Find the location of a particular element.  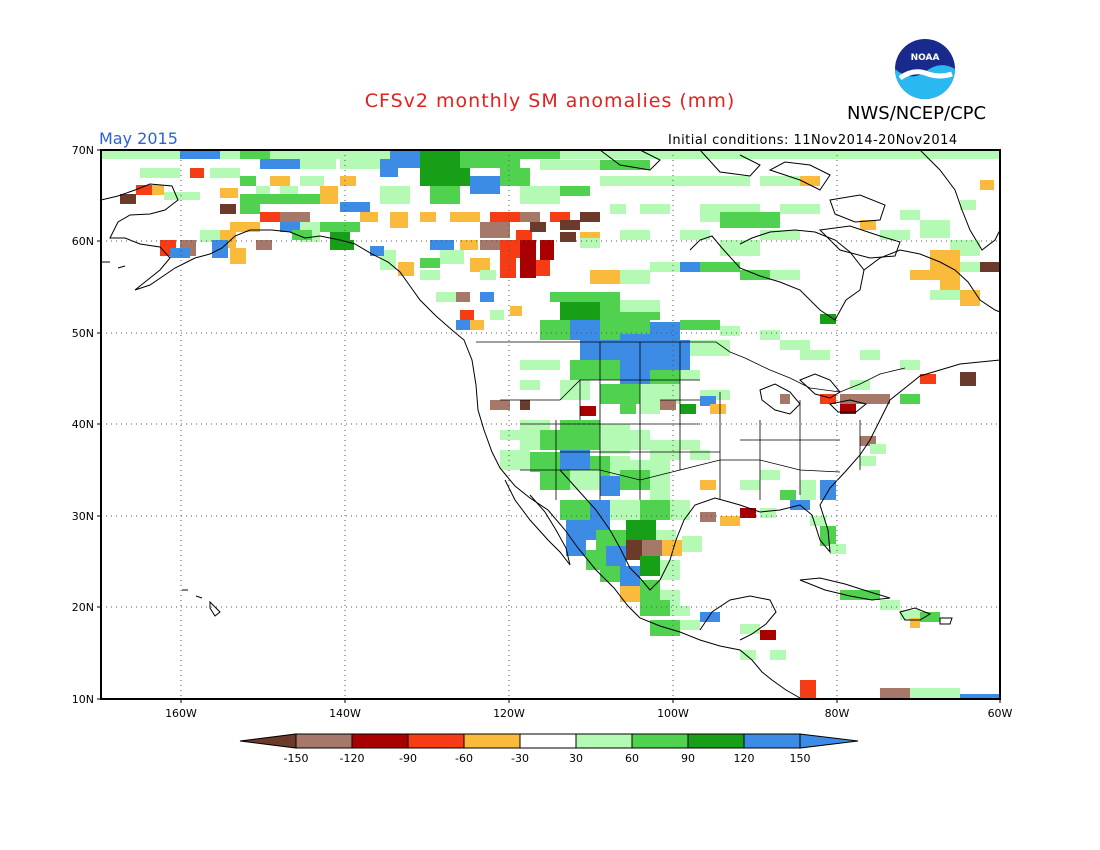

lon-label: 60W is located at coordinates (1000, 713).